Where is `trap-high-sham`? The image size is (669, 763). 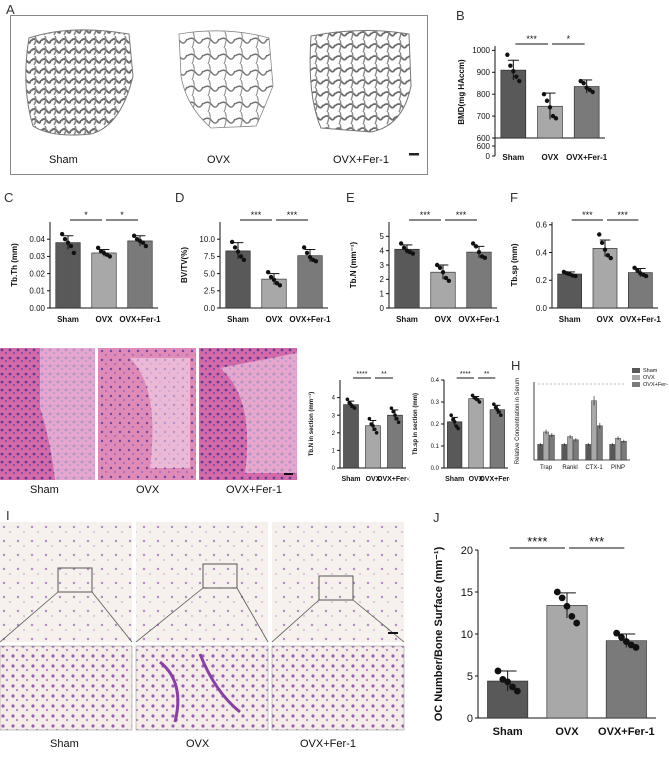 trap-high-sham is located at coordinates (66, 688).